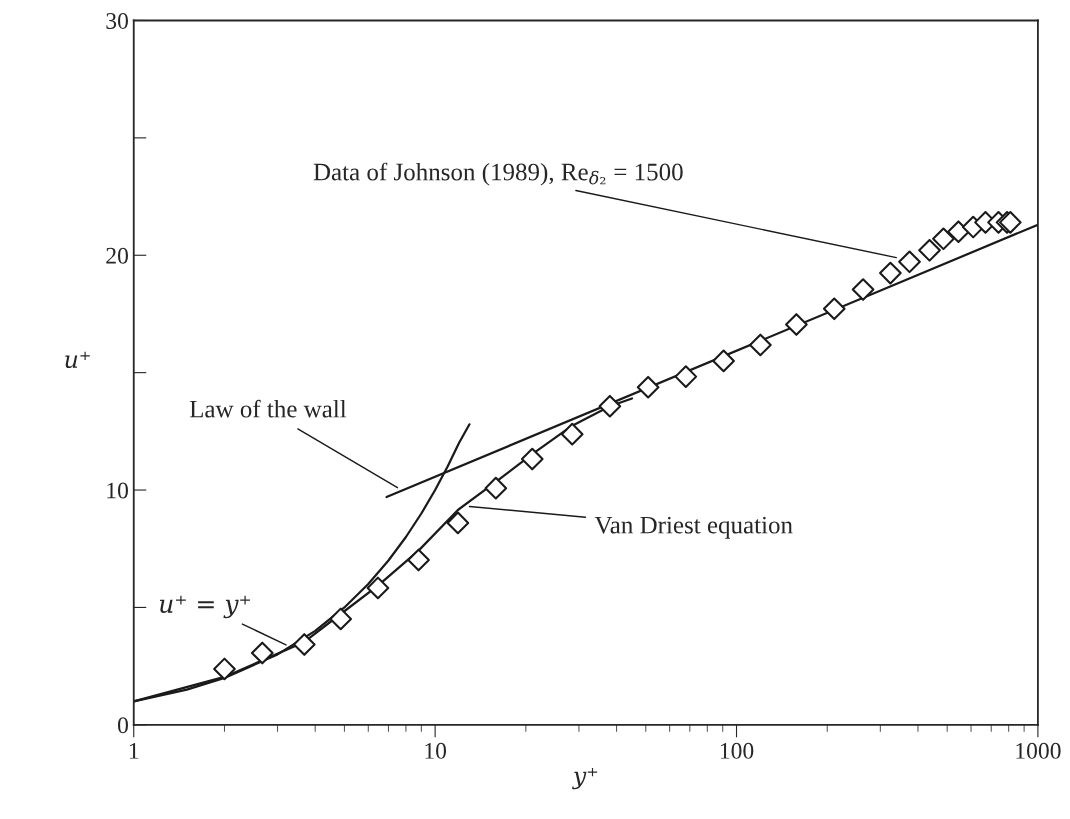 The width and height of the screenshot is (1070, 819). I want to click on annotation: Law of the wall, so click(268, 408).